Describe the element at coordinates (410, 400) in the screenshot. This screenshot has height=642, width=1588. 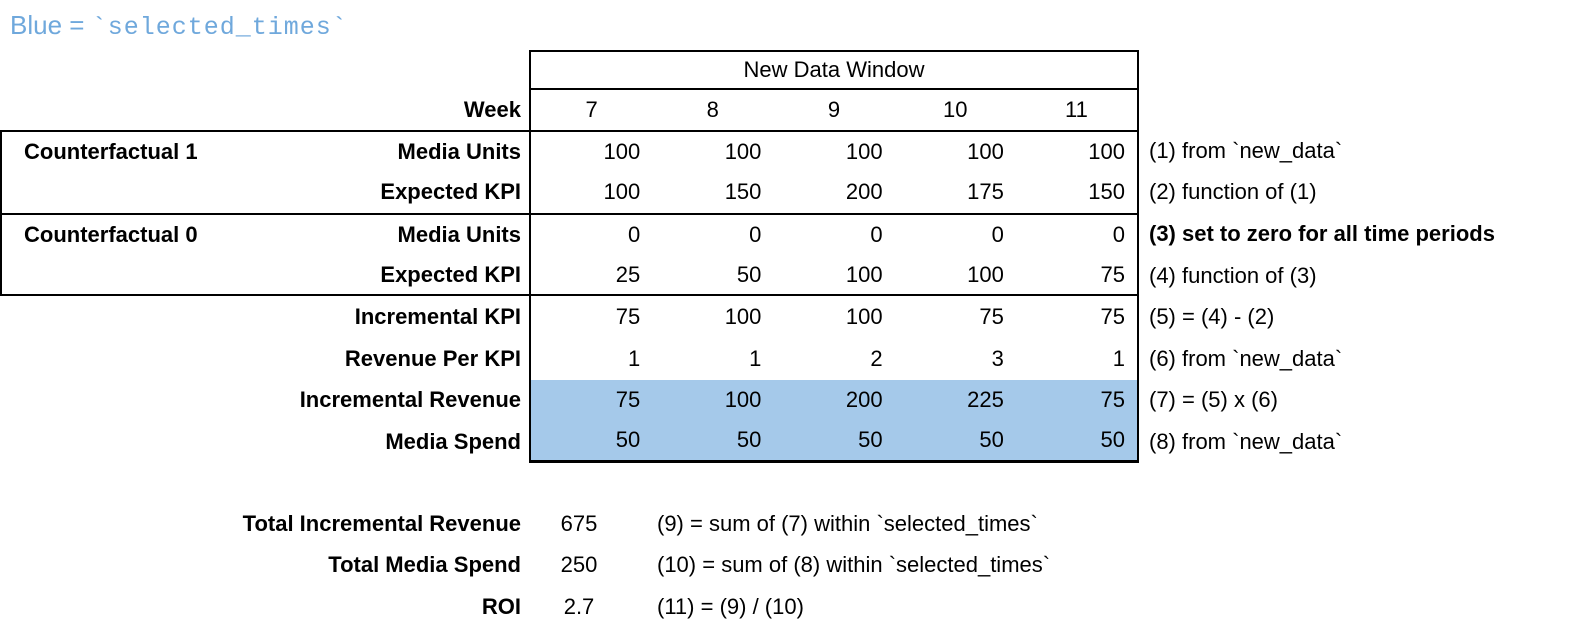
I see `row-label: Incremental Revenue` at that location.